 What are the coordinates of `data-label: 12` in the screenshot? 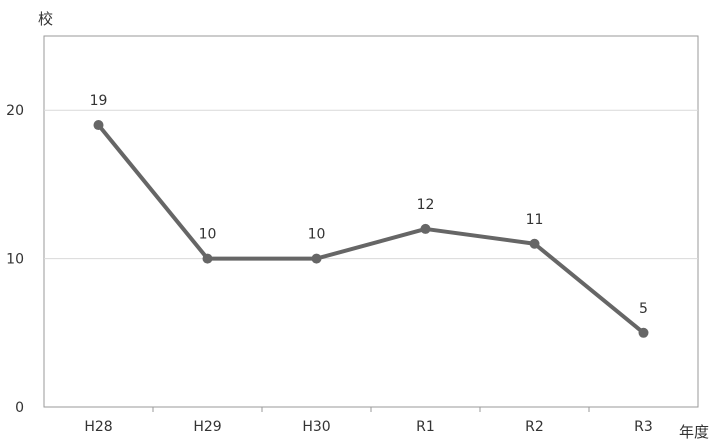 It's located at (426, 205).